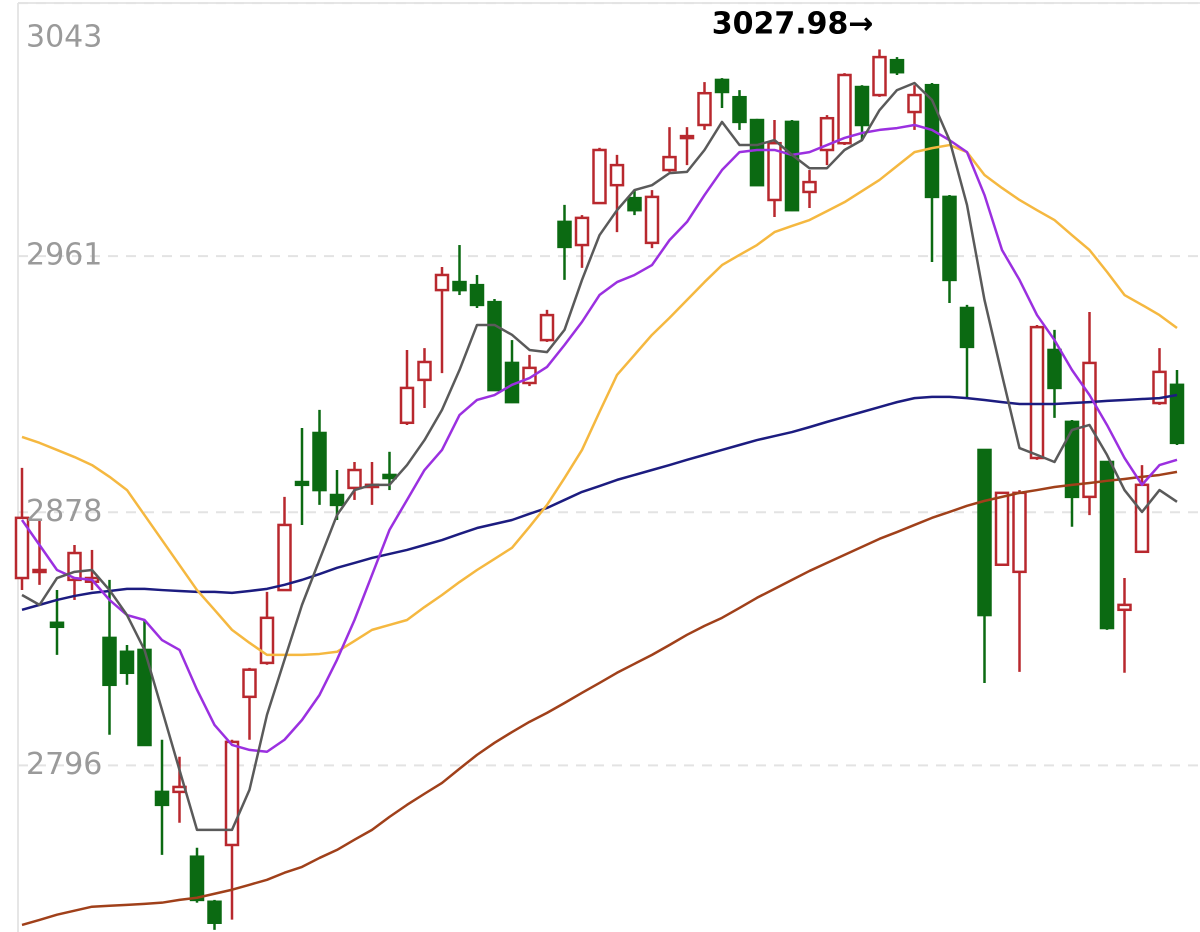 The width and height of the screenshot is (1200, 932). Describe the element at coordinates (64, 255) in the screenshot. I see `y-tick-label: 2961` at that location.